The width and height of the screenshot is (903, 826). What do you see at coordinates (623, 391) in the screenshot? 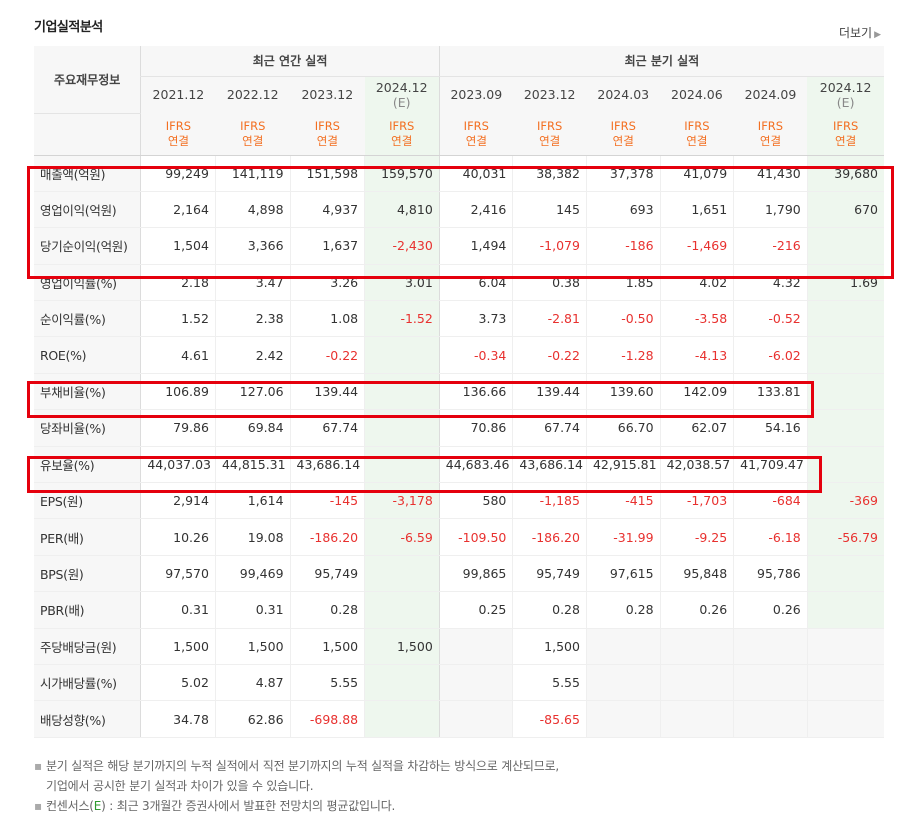
I see `table-cell: 139.60` at bounding box center [623, 391].